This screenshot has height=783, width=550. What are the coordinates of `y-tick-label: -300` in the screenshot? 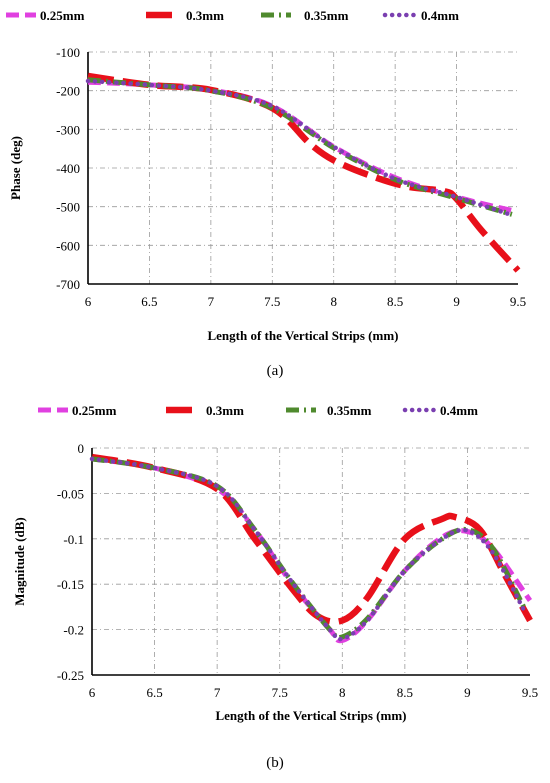 It's located at (68, 129).